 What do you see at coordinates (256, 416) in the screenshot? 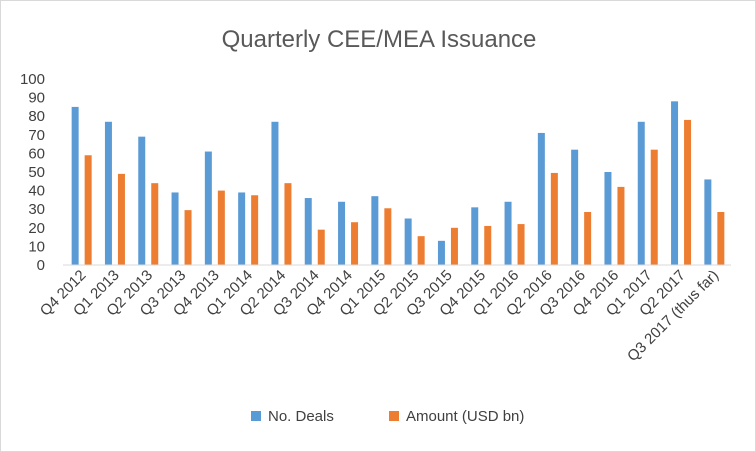
I see `legend-swatch-no-deals` at bounding box center [256, 416].